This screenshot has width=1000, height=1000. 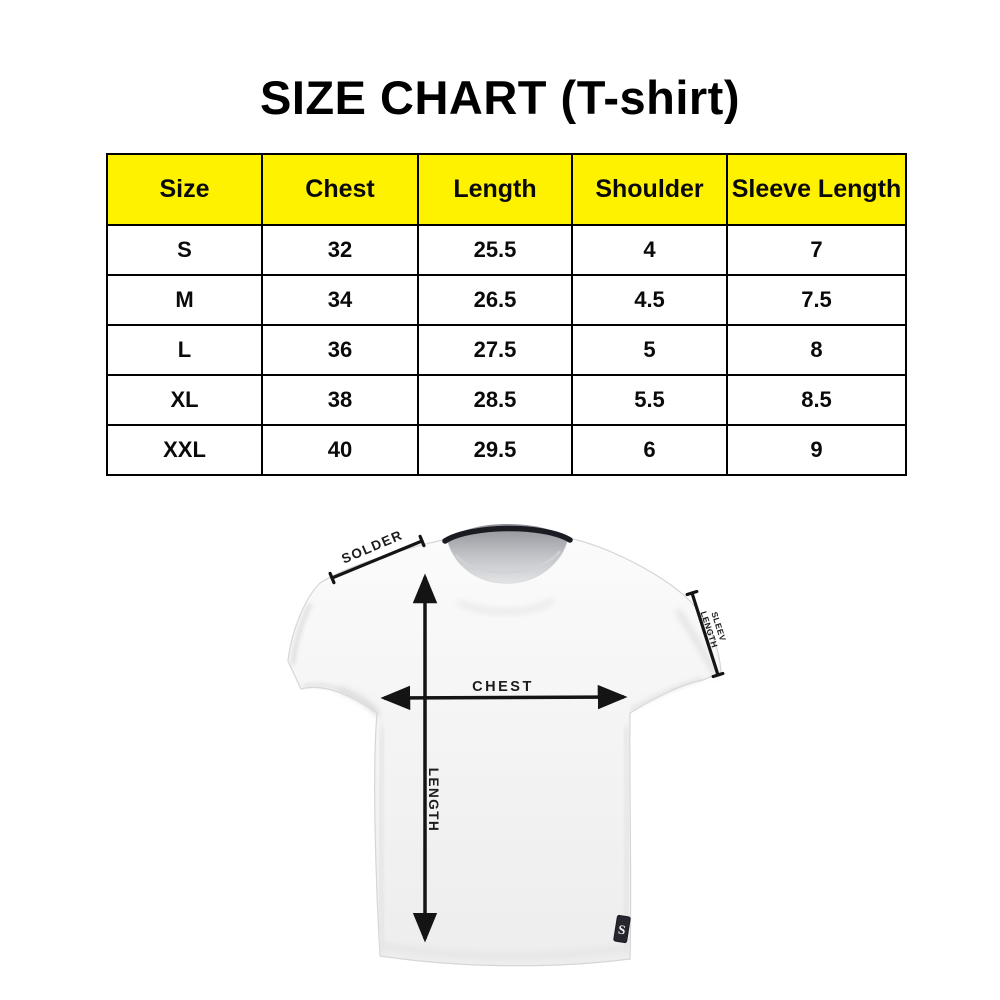 I want to click on column-header-shoulder: Shoulder, so click(x=649, y=189).